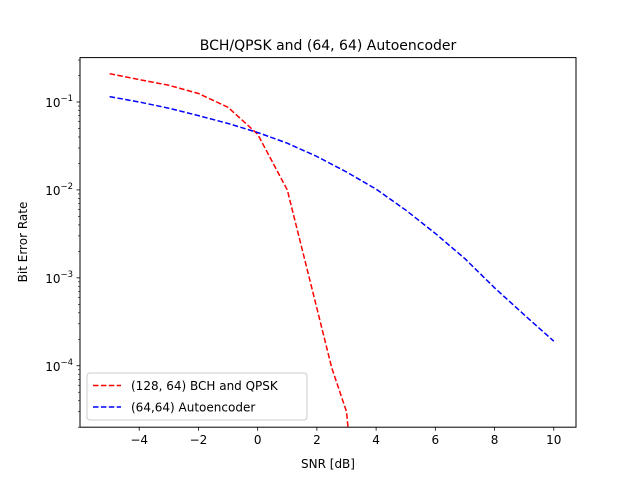  What do you see at coordinates (328, 464) in the screenshot?
I see `x-axis-label: SNR [dB]` at bounding box center [328, 464].